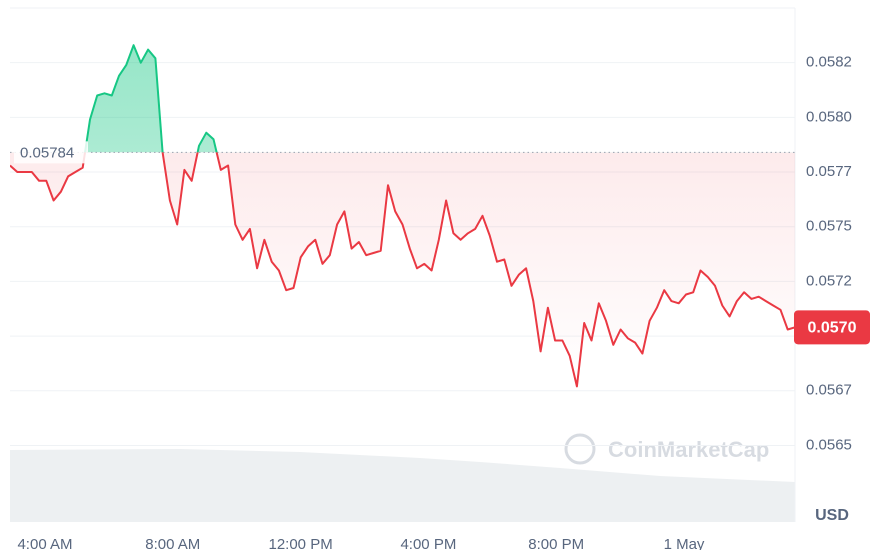  Describe the element at coordinates (428, 543) in the screenshot. I see `x-tick-label: 4:00 PM` at that location.